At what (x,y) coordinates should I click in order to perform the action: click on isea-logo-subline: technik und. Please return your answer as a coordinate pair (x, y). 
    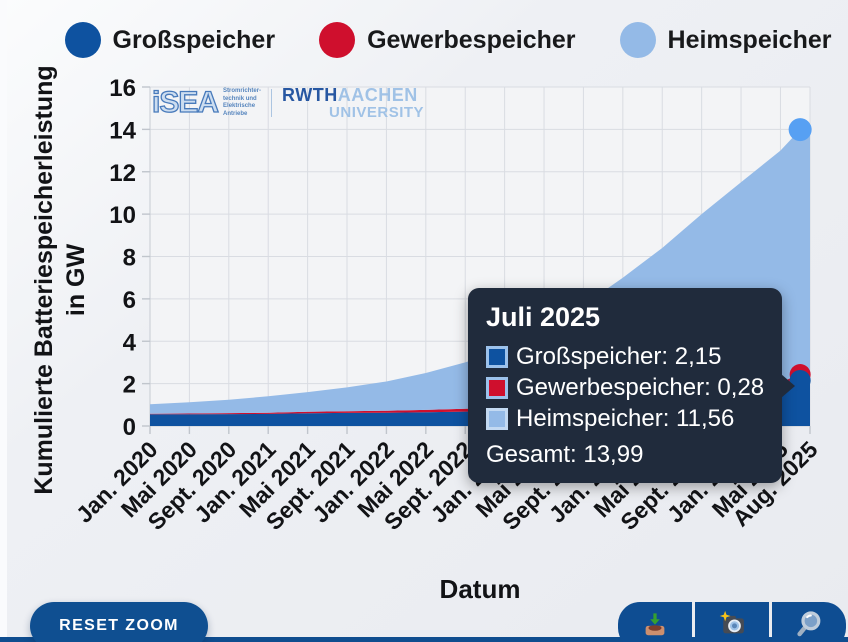
    Looking at the image, I should click on (240, 98).